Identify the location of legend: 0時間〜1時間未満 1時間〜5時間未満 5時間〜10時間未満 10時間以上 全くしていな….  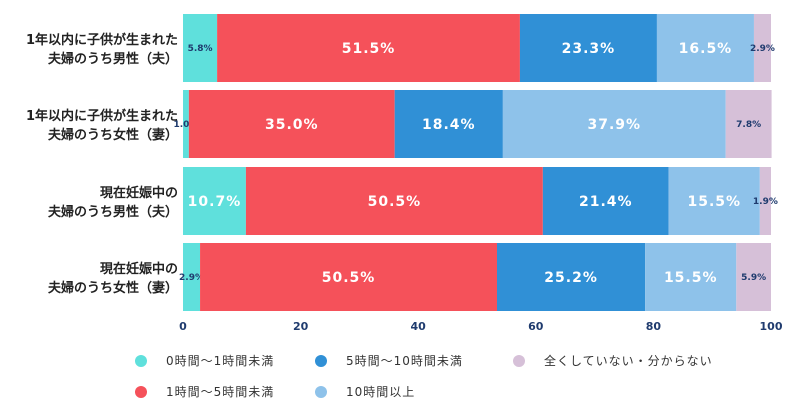
(424, 376).